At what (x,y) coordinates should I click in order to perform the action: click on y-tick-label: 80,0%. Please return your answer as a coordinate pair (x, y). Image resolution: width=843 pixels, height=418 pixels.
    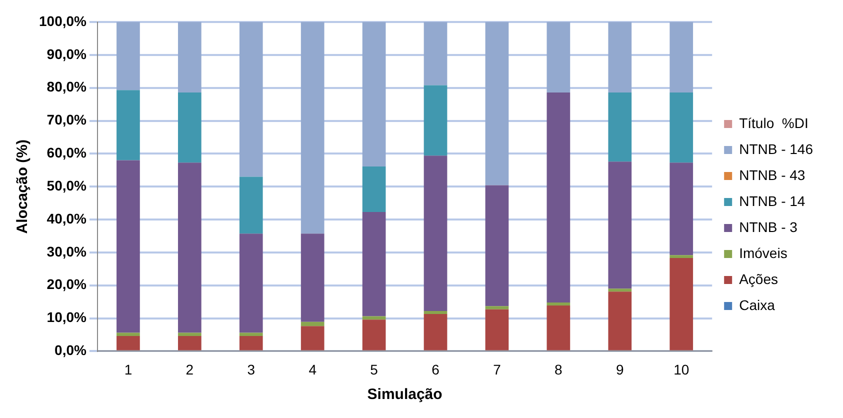
    Looking at the image, I should click on (67, 86).